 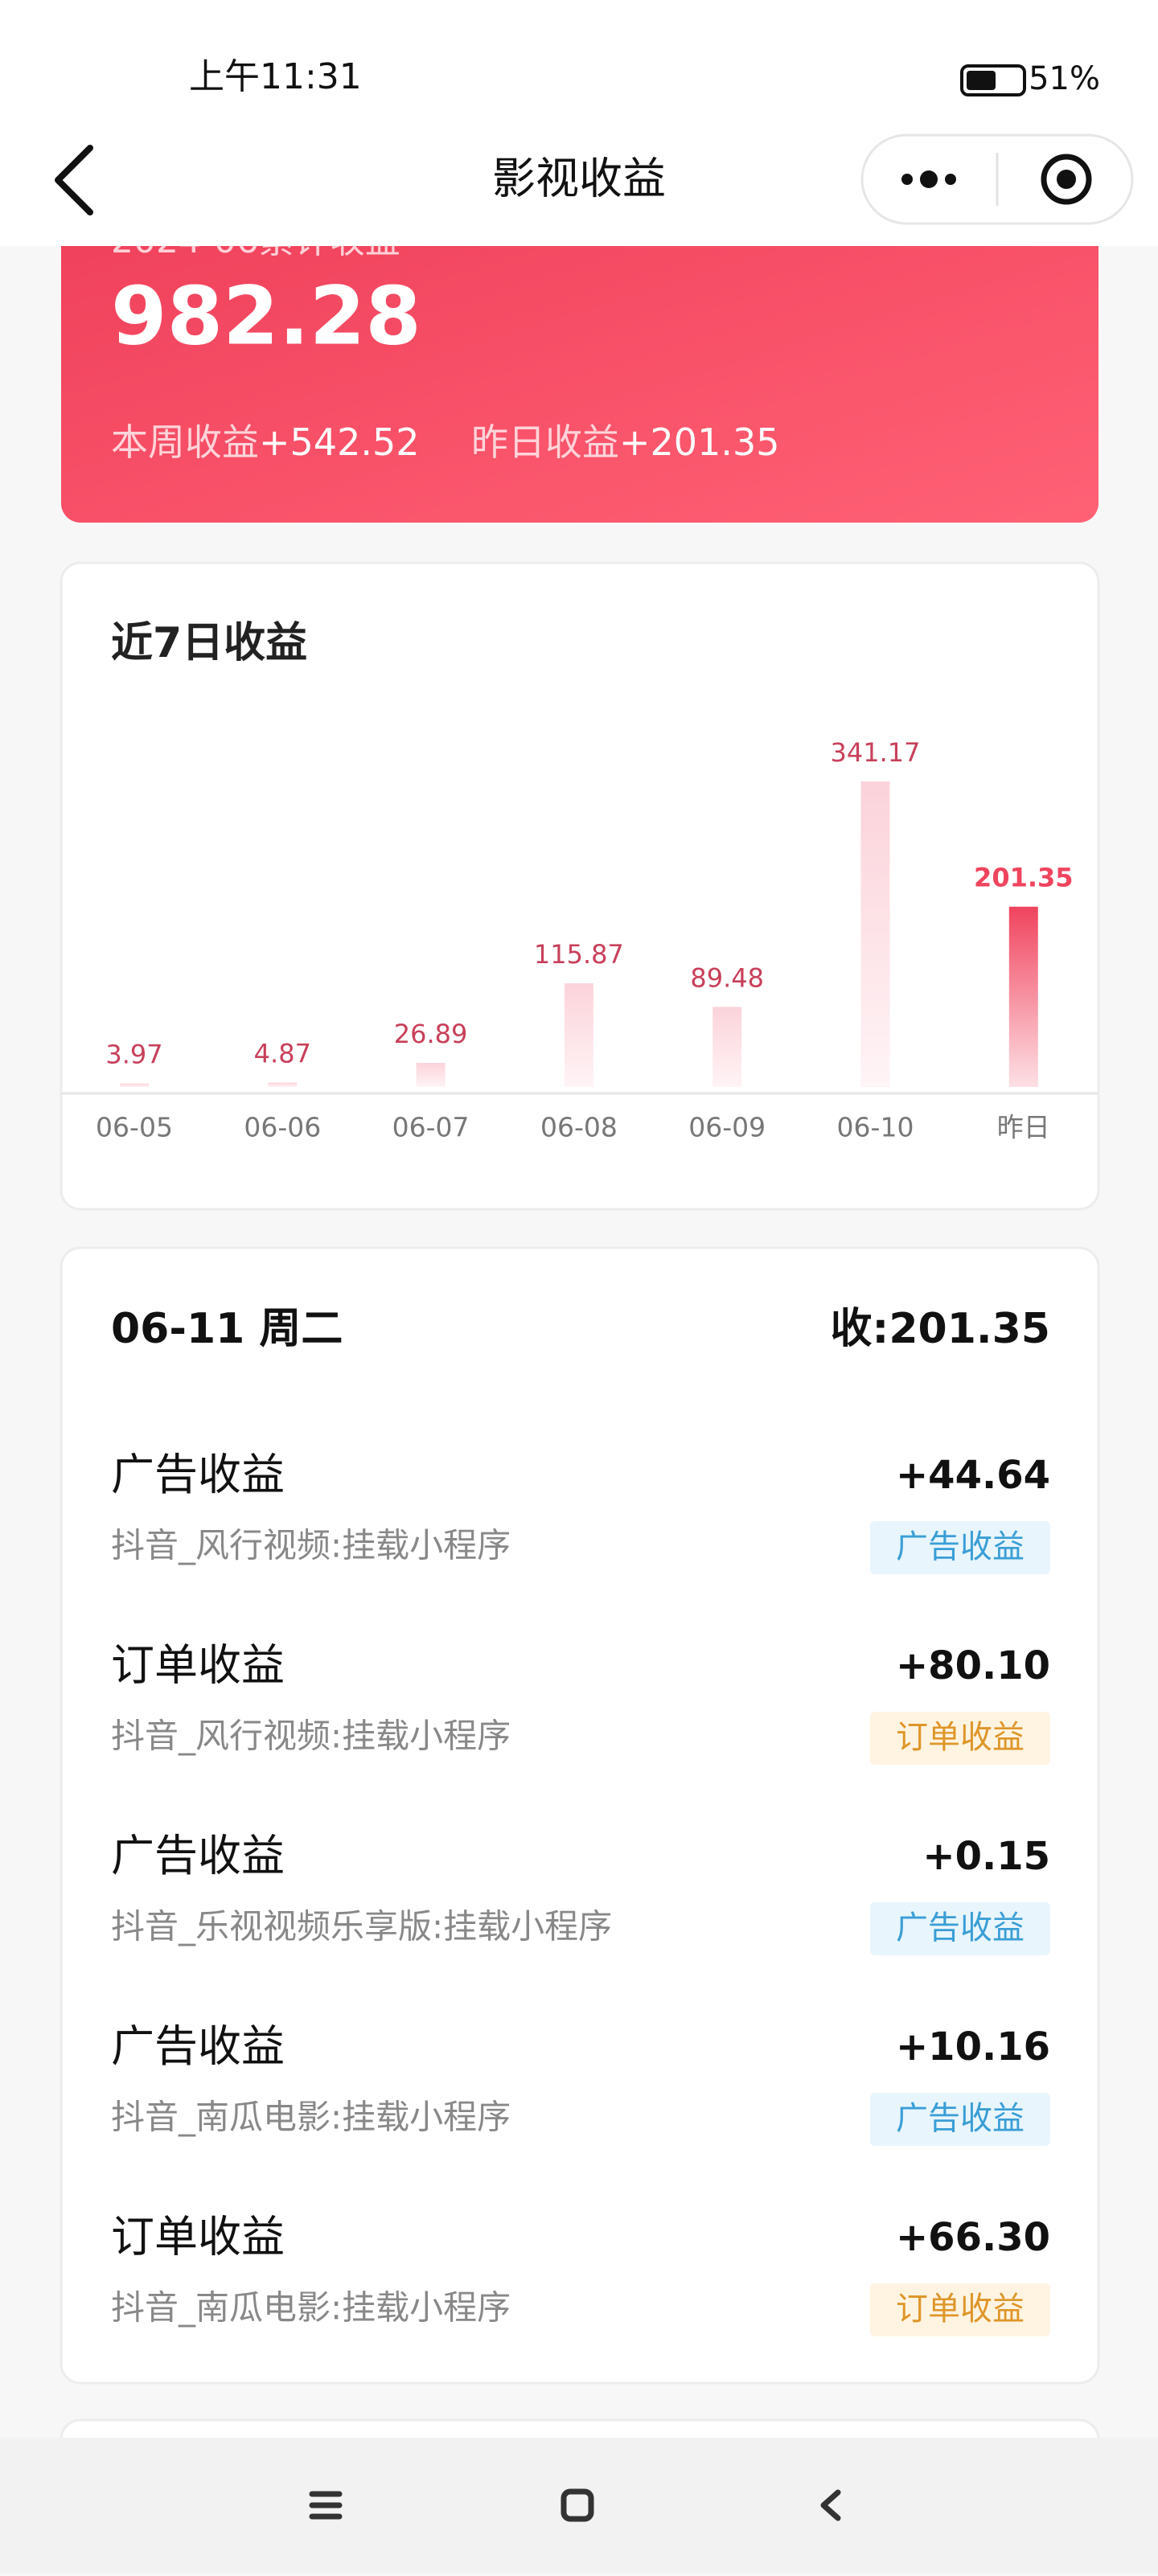 I want to click on yesterday-label: 昨日收益, so click(x=545, y=442).